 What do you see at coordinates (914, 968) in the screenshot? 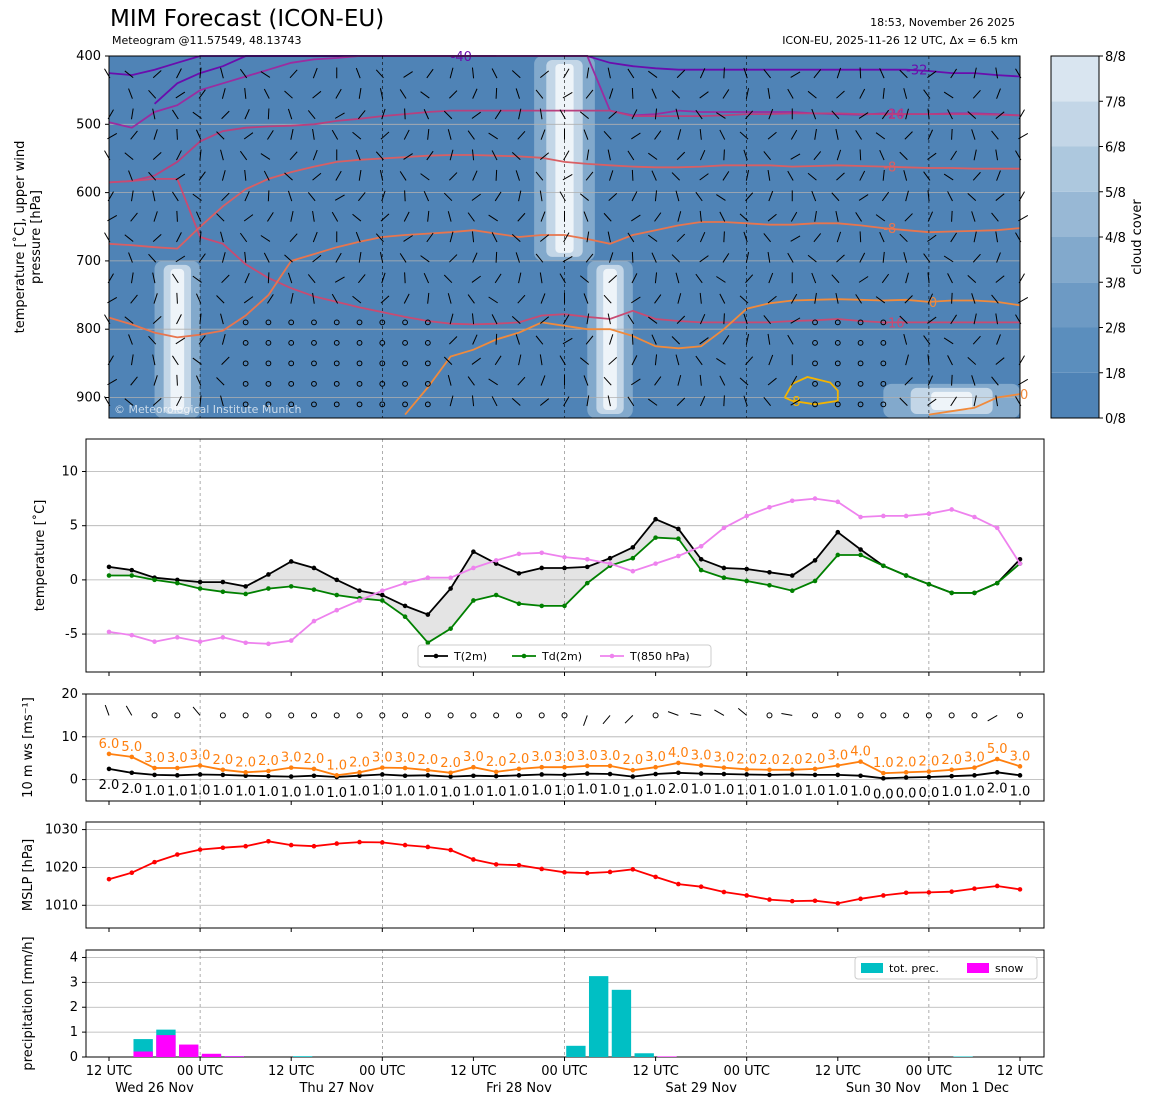
I see `legend-label: tot. prec.` at bounding box center [914, 968].